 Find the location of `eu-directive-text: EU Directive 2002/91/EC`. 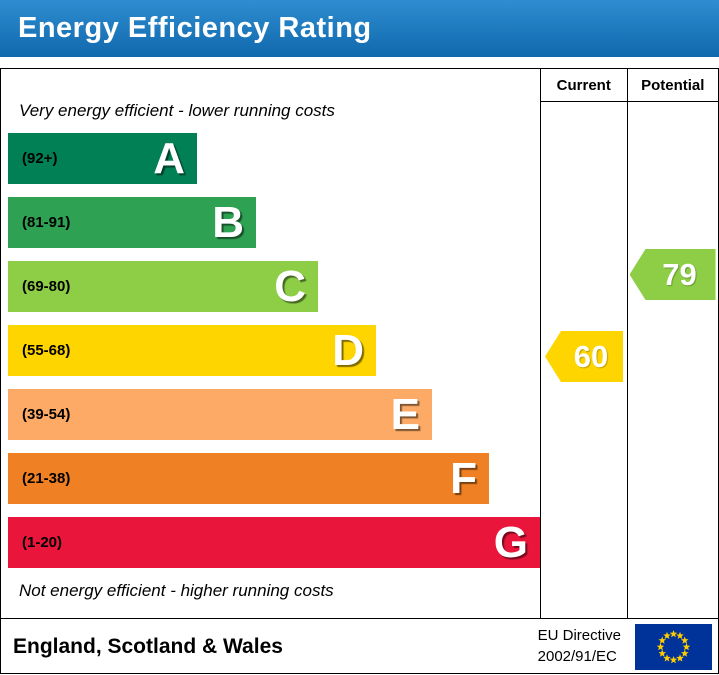

eu-directive-text: EU Directive 2002/91/EC is located at coordinates (579, 646).